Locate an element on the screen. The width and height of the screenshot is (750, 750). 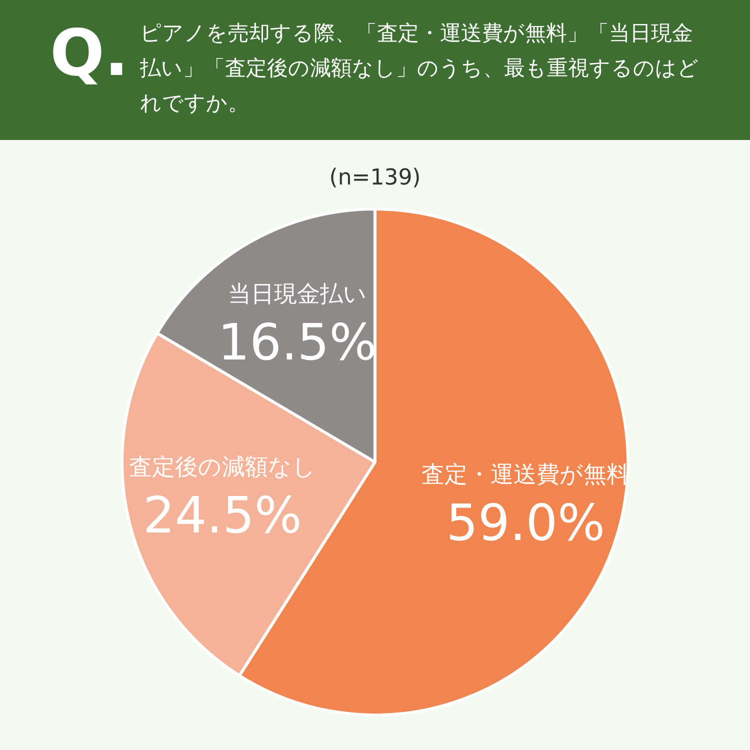
chart-title: ピアノを売却する際、「査定・運送費が無料」「当日現金払い」「査定後の減額なし」のうち、最も重視するのはどれですか。 is located at coordinates (420, 68).